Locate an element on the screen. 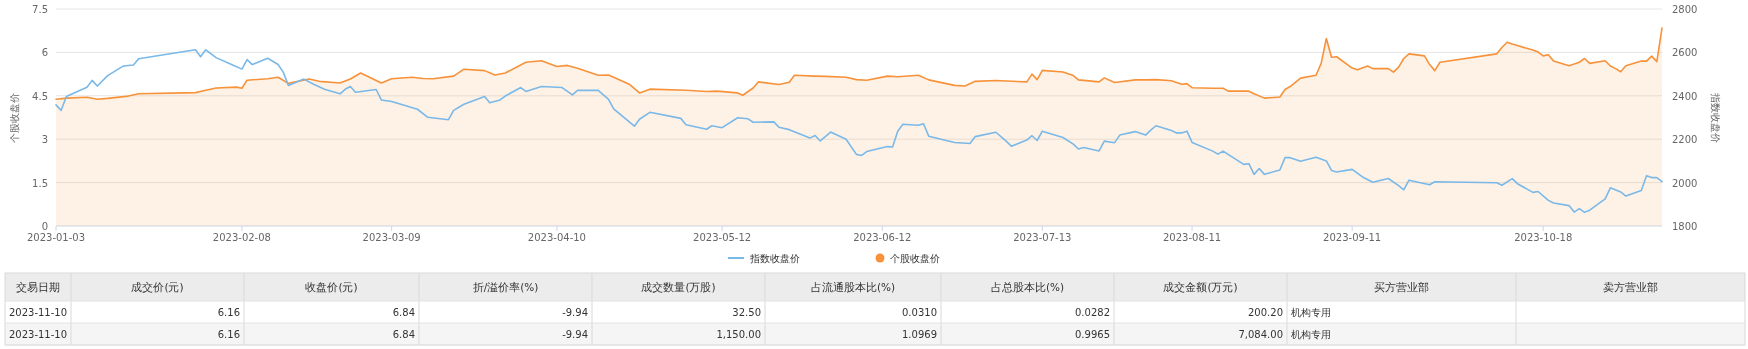 This screenshot has height=349, width=1748. category-label: 占流通股本比(%) is located at coordinates (853, 287).